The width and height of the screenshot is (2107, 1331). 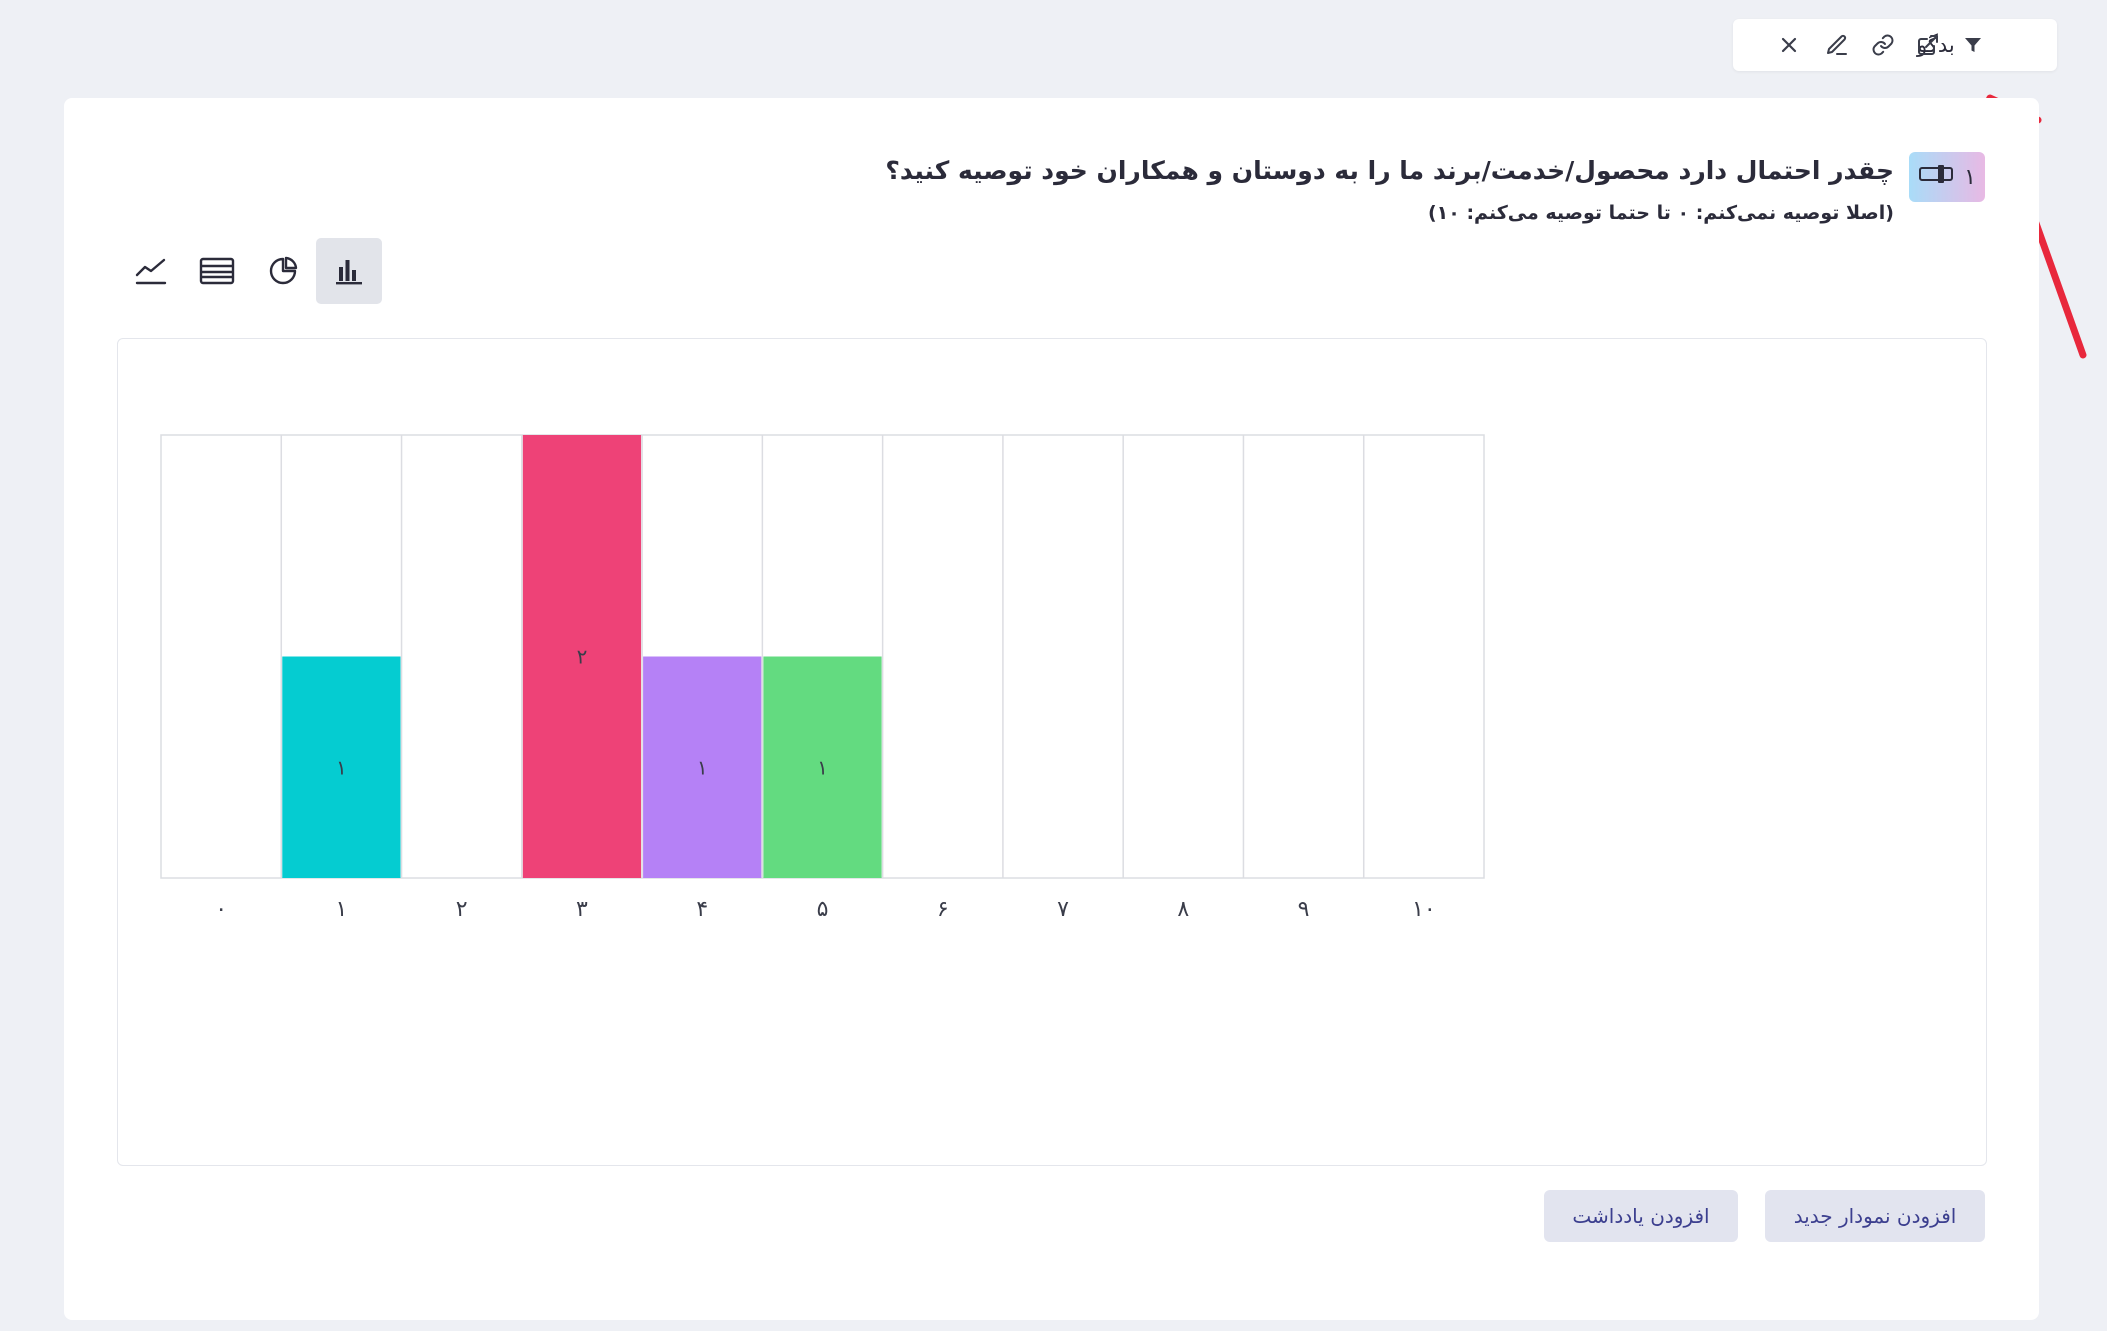 I want to click on x-tick-label: ۳, so click(x=582, y=909).